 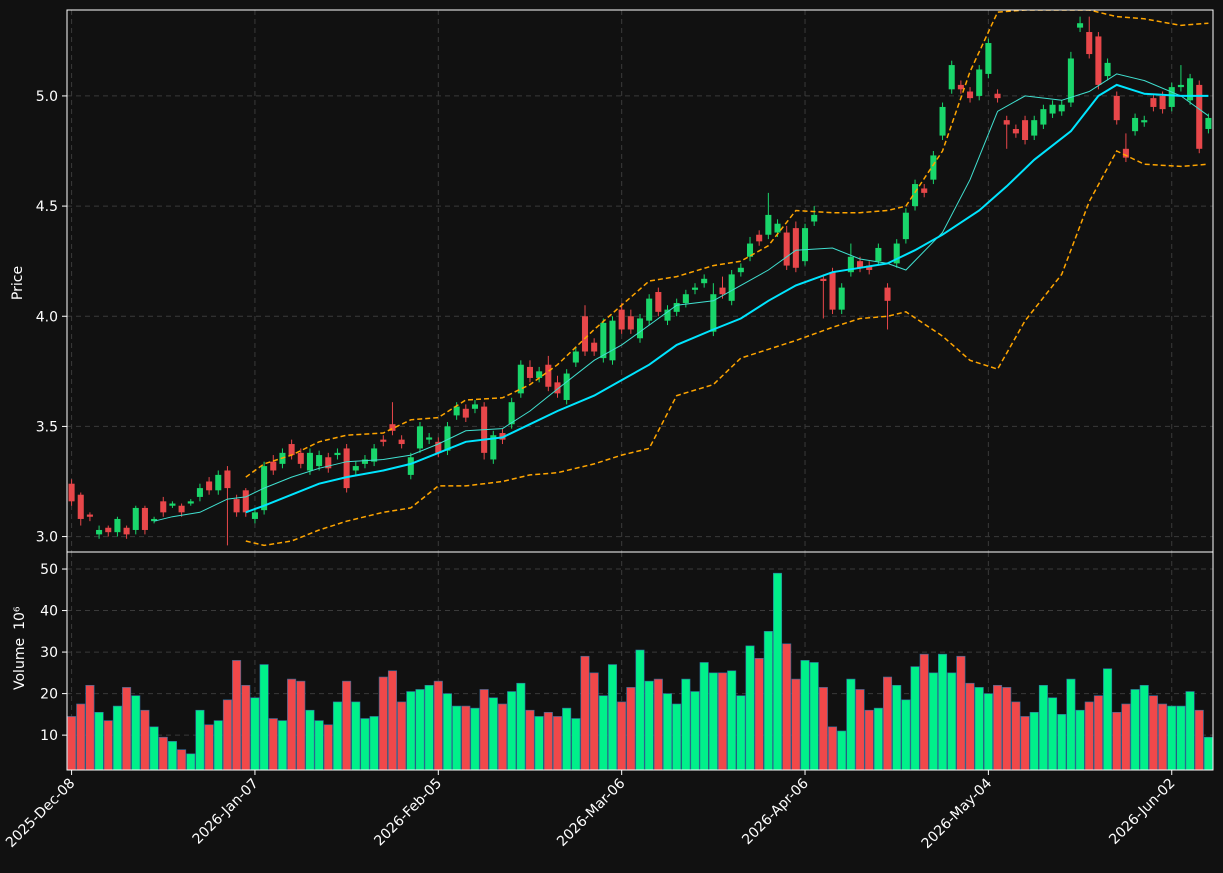 What do you see at coordinates (47, 207) in the screenshot?
I see `y-tick-label: 4.5` at bounding box center [47, 207].